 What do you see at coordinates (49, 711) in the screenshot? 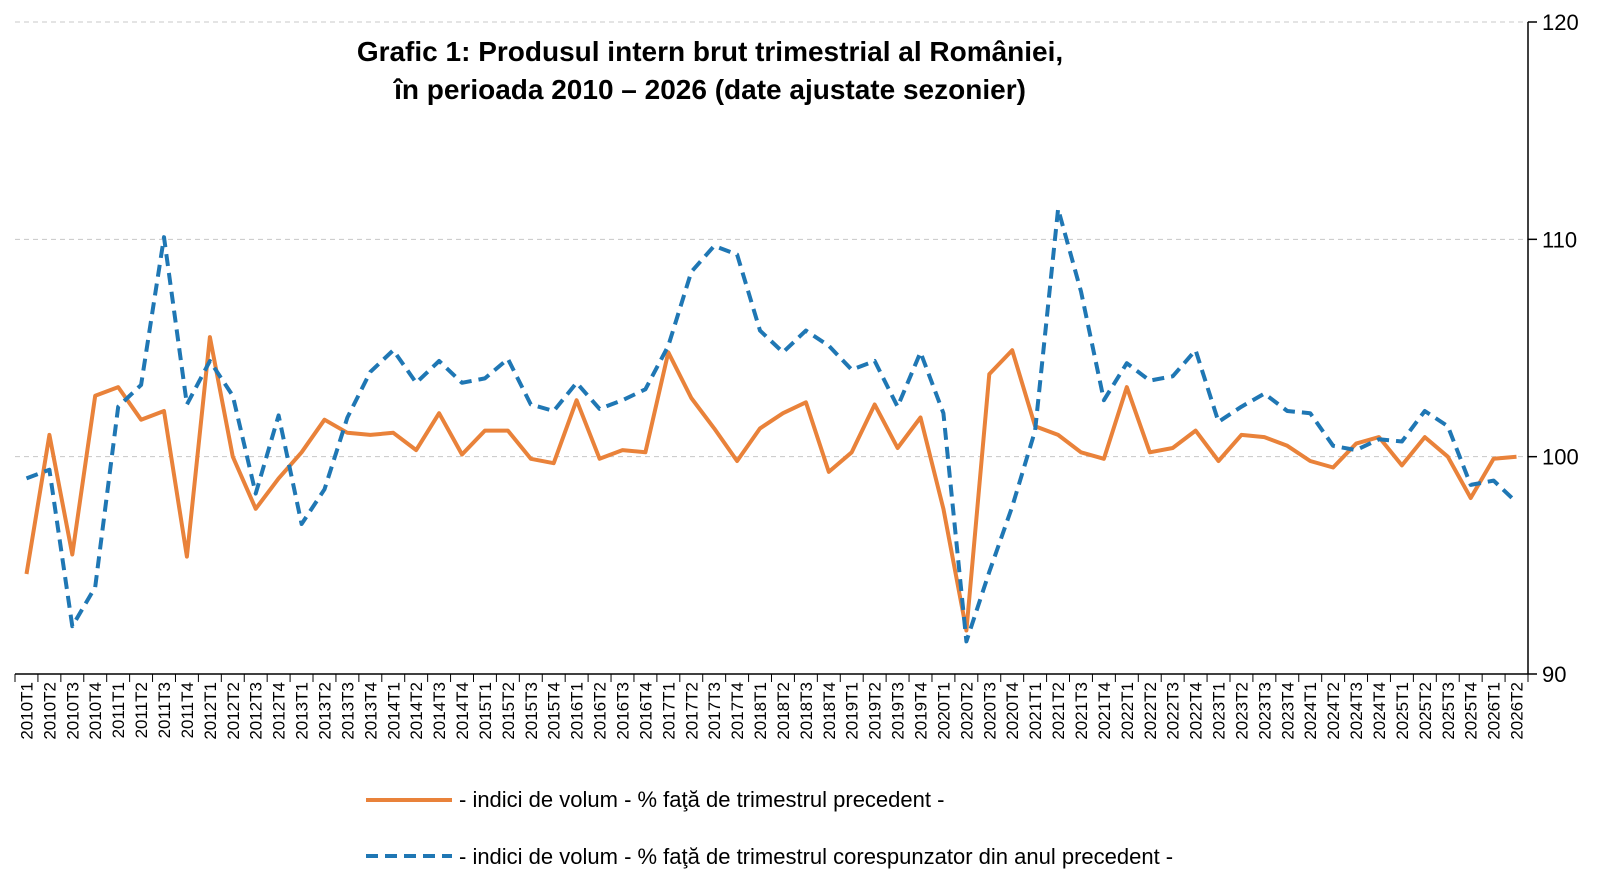
I see `x-tick-label: 2010T2` at bounding box center [49, 711].